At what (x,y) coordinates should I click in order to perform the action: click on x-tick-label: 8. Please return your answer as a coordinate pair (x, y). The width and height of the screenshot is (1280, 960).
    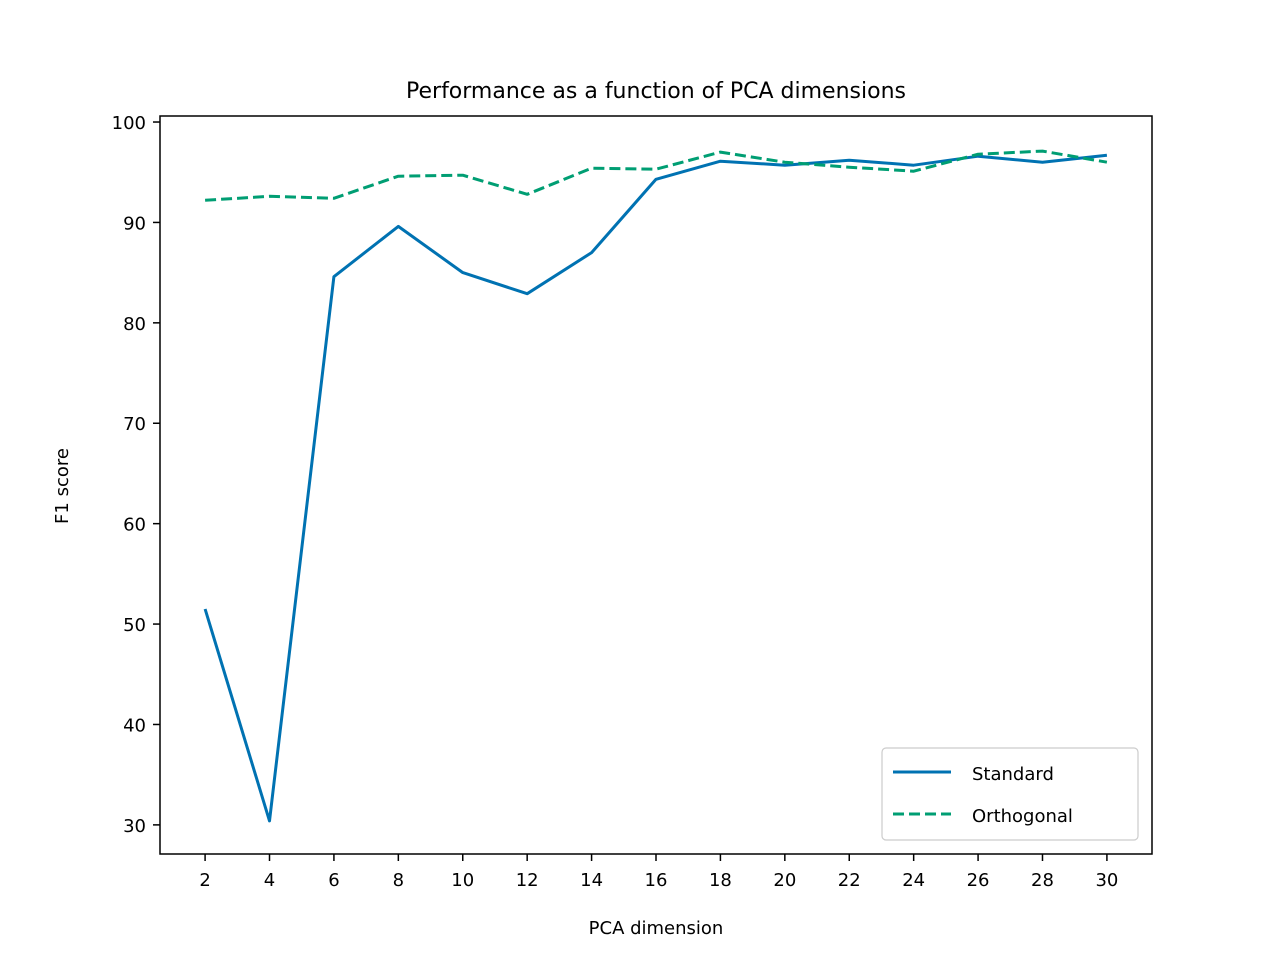
    Looking at the image, I should click on (398, 880).